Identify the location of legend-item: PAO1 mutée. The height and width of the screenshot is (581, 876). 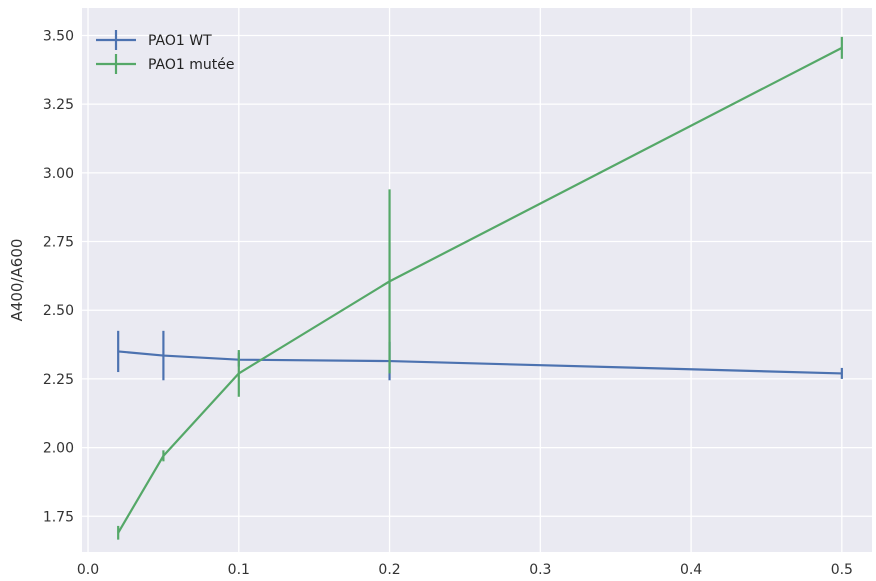
(165, 64).